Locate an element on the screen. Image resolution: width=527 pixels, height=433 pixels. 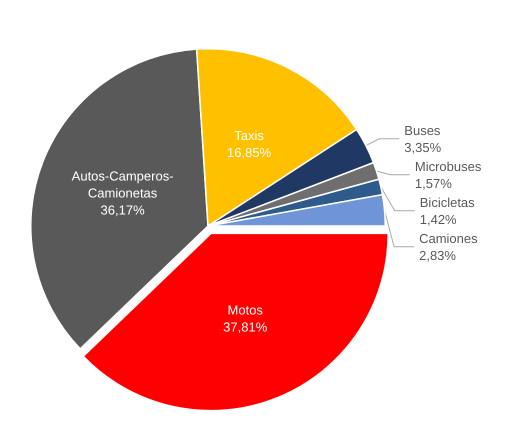
data-label: 36,17% is located at coordinates (123, 210).